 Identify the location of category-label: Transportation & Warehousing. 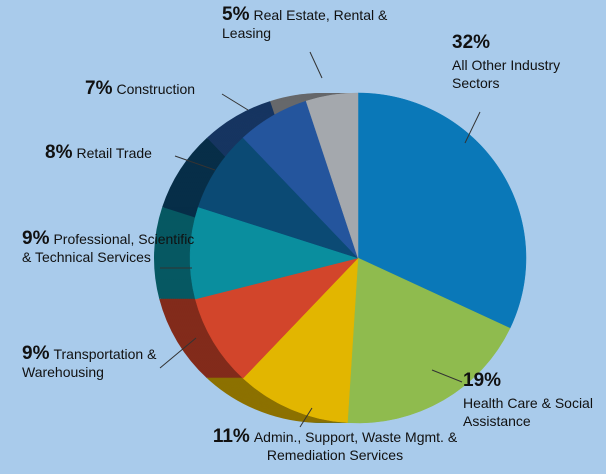
(89, 363).